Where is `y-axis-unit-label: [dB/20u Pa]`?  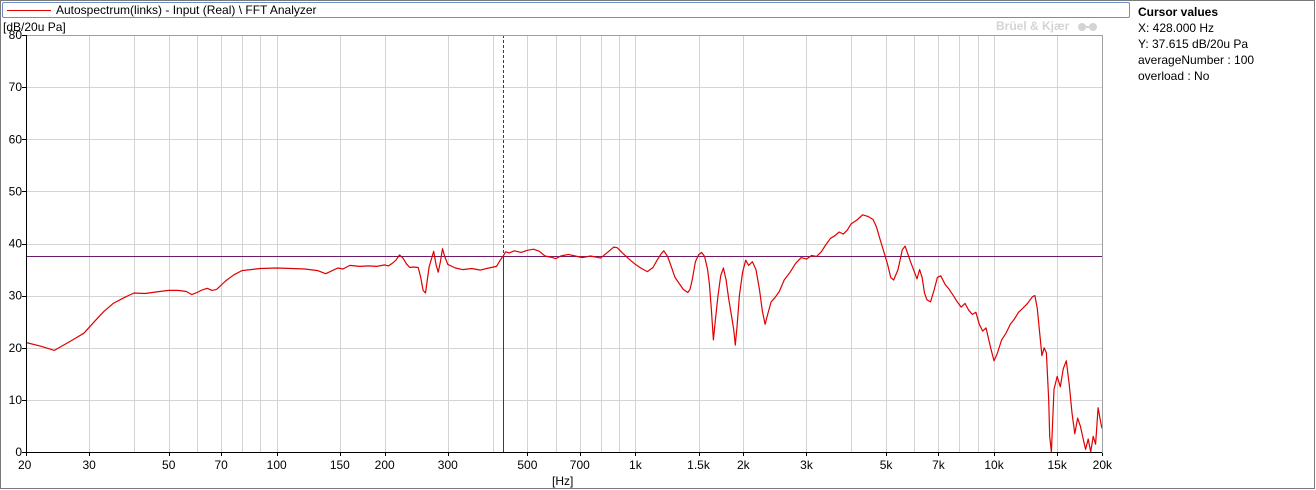
y-axis-unit-label: [dB/20u Pa] is located at coordinates (34, 27).